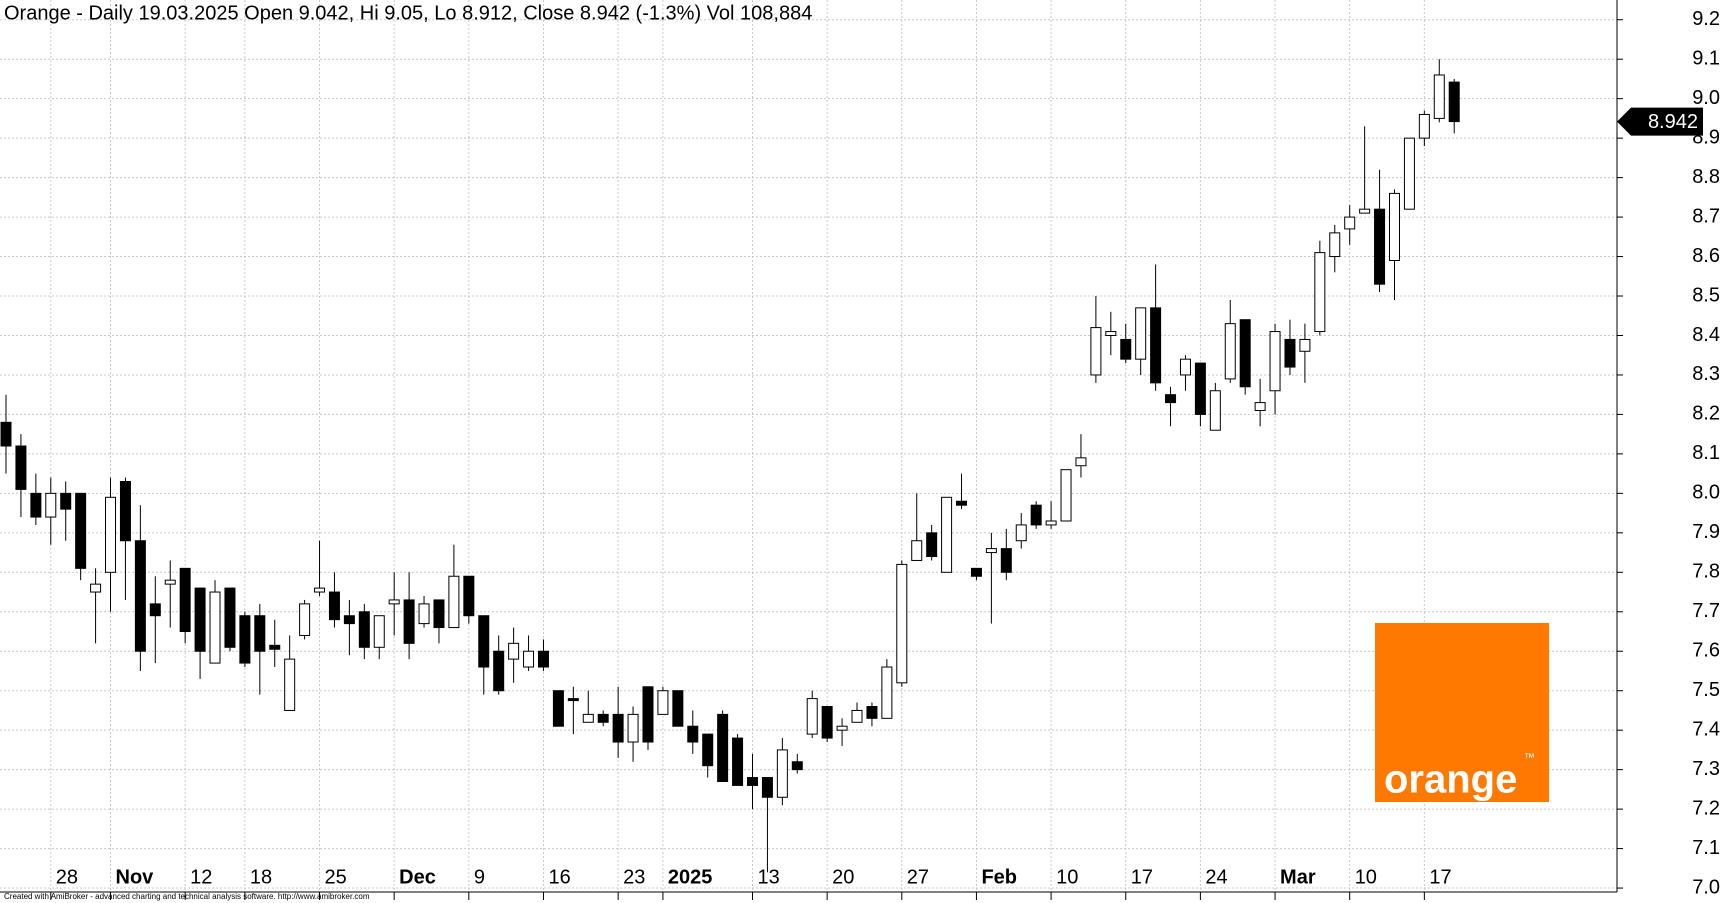  What do you see at coordinates (1706, 177) in the screenshot?
I see `y-tick-label: 8.8` at bounding box center [1706, 177].